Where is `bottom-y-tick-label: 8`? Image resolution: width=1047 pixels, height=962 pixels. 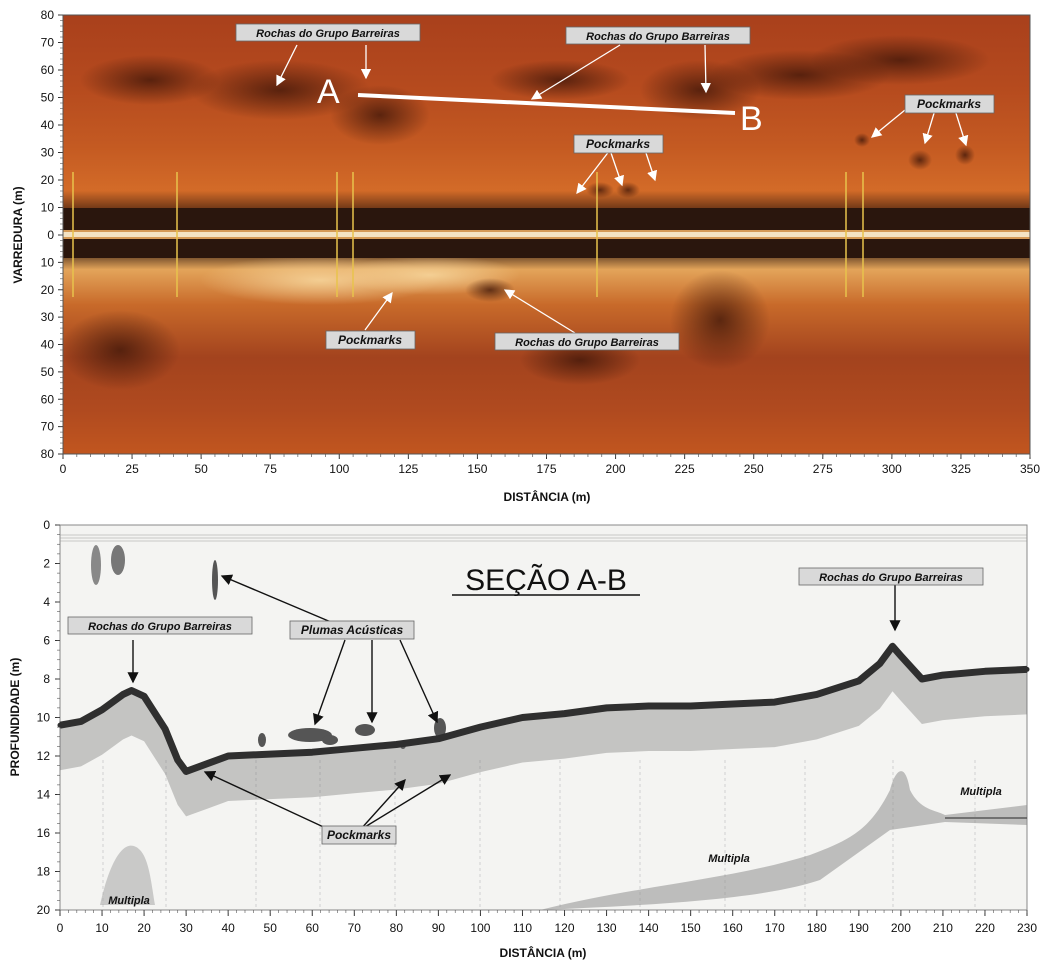 bottom-y-tick-label: 8 is located at coordinates (46, 679).